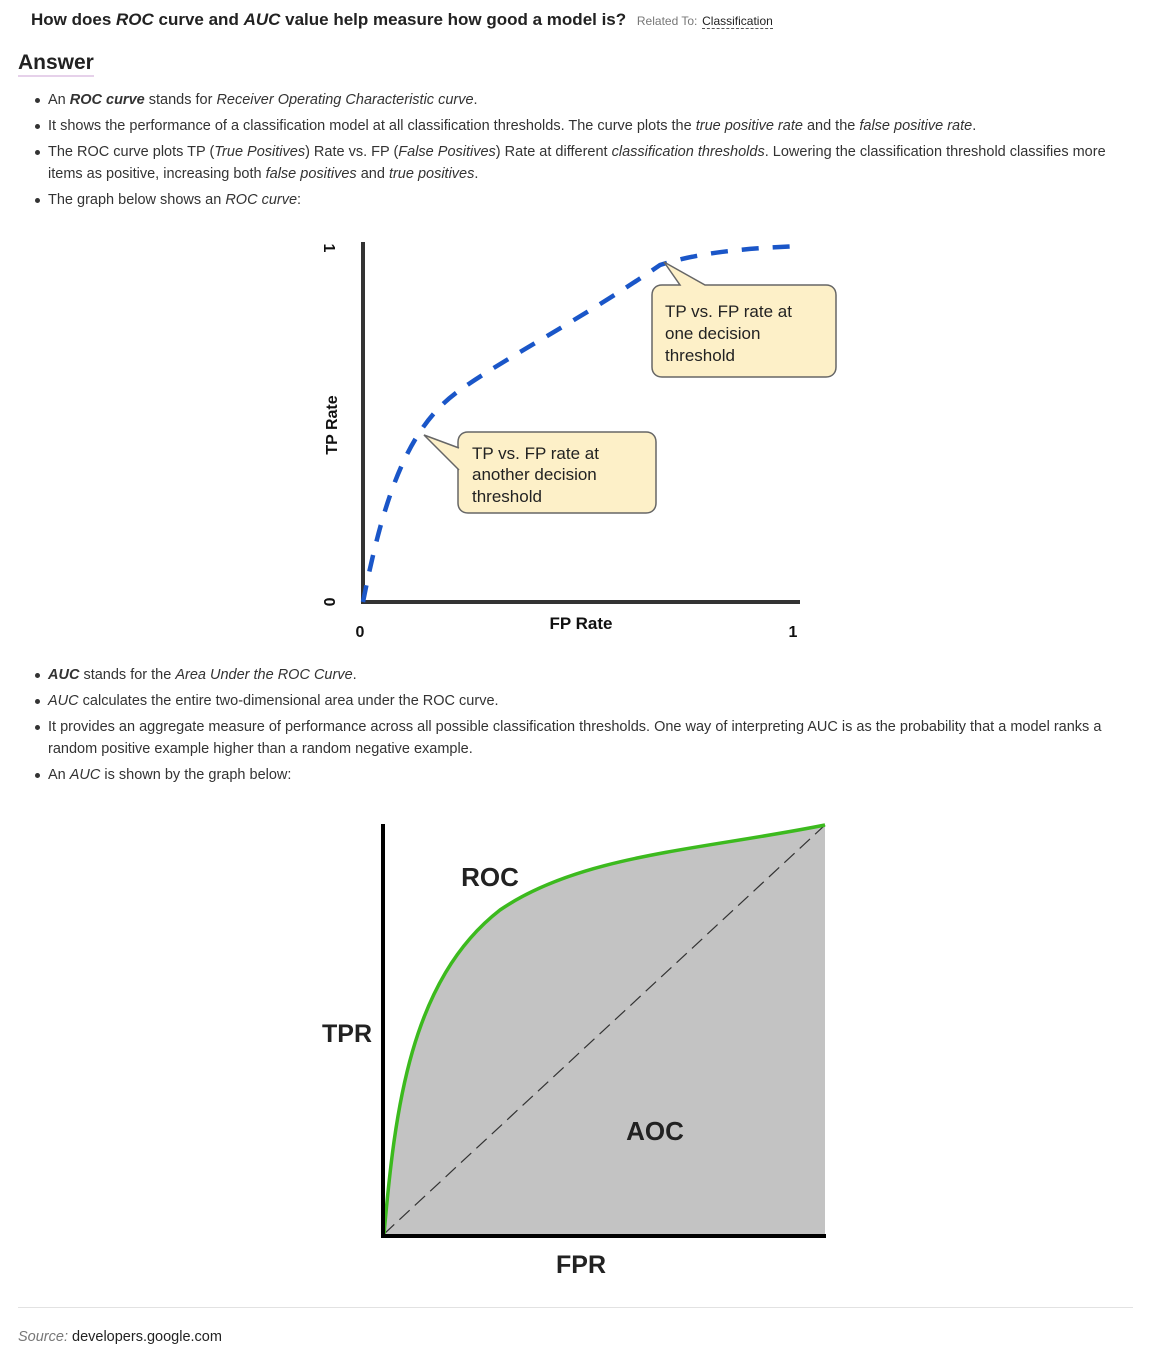 The image size is (1154, 1362). Describe the element at coordinates (147, 1337) in the screenshot. I see `source-value: developers.google.com` at that location.